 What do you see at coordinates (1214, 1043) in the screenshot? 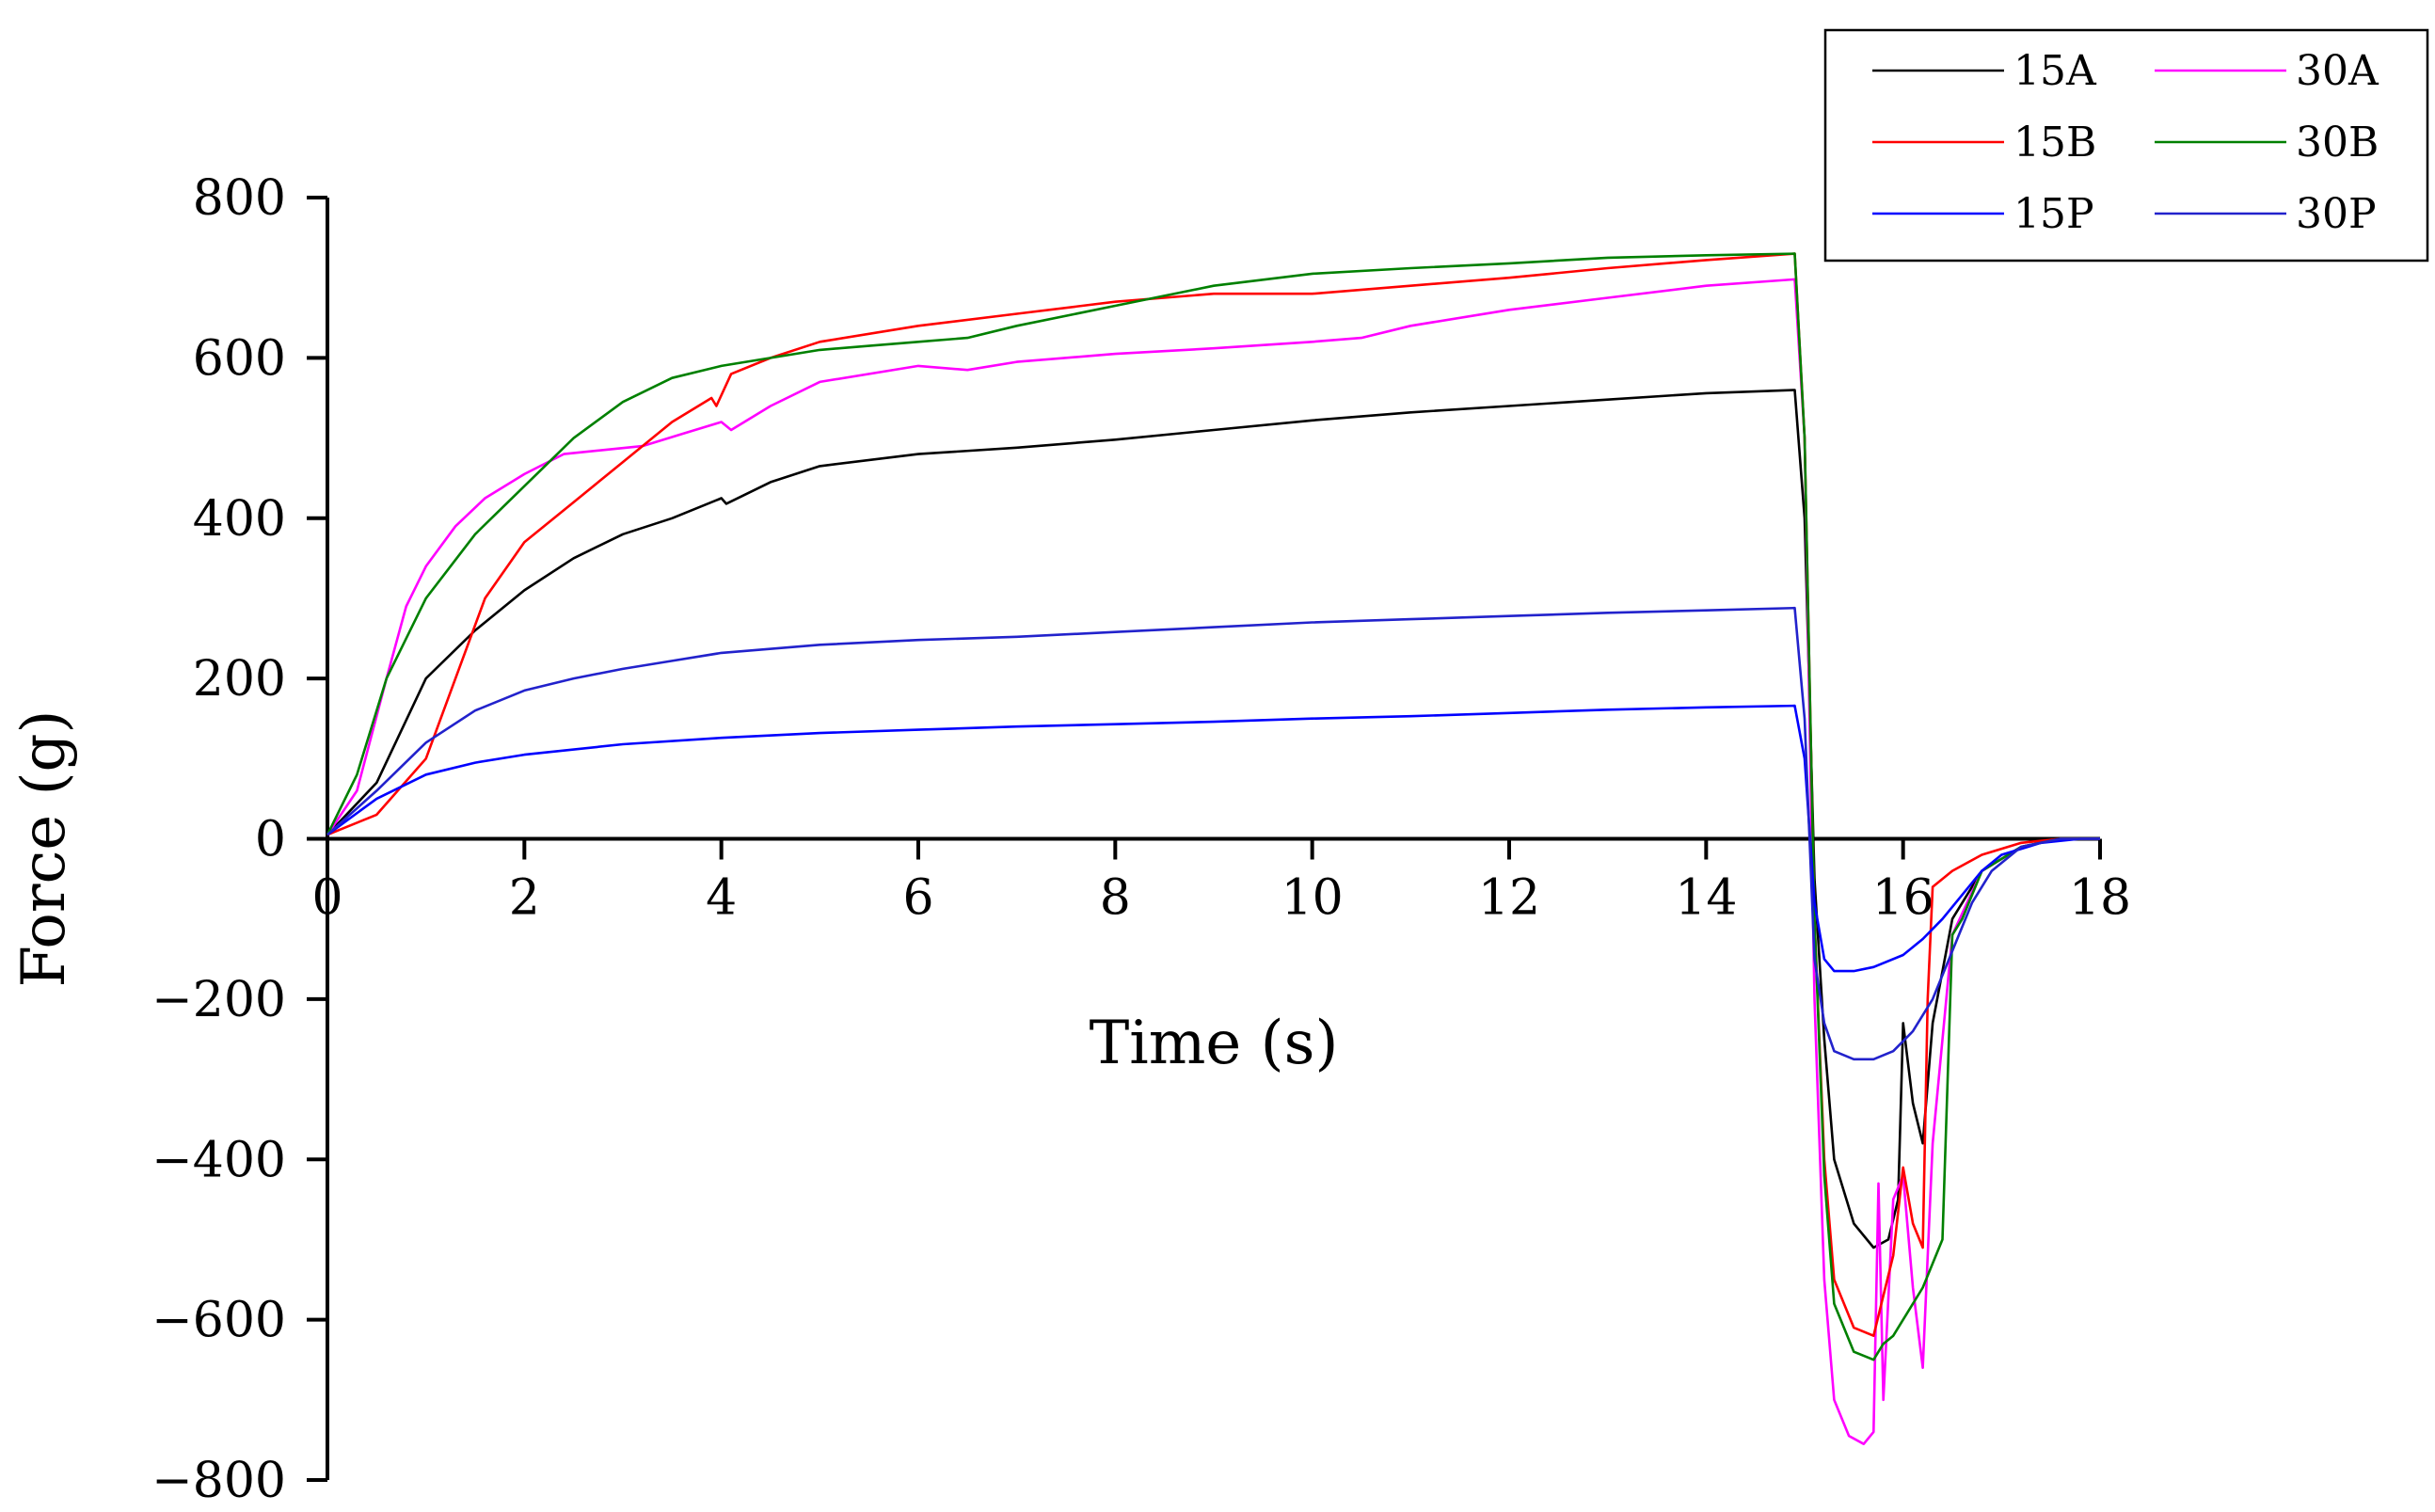
I see `x-axis-title: Time (s)` at bounding box center [1214, 1043].